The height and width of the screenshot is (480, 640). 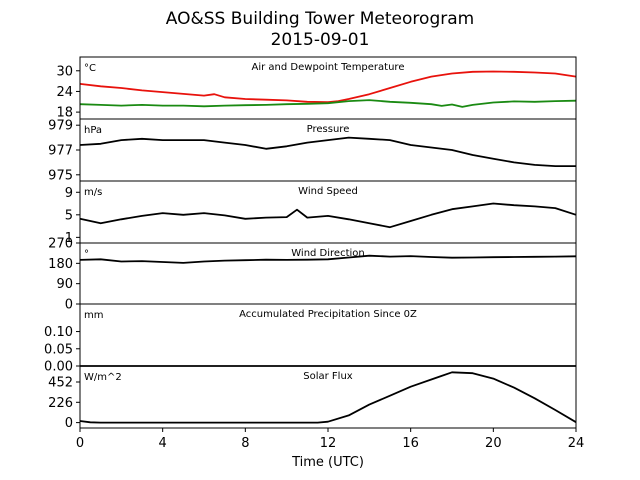 What do you see at coordinates (328, 215) in the screenshot?
I see `panel-3-series-1-line` at bounding box center [328, 215].